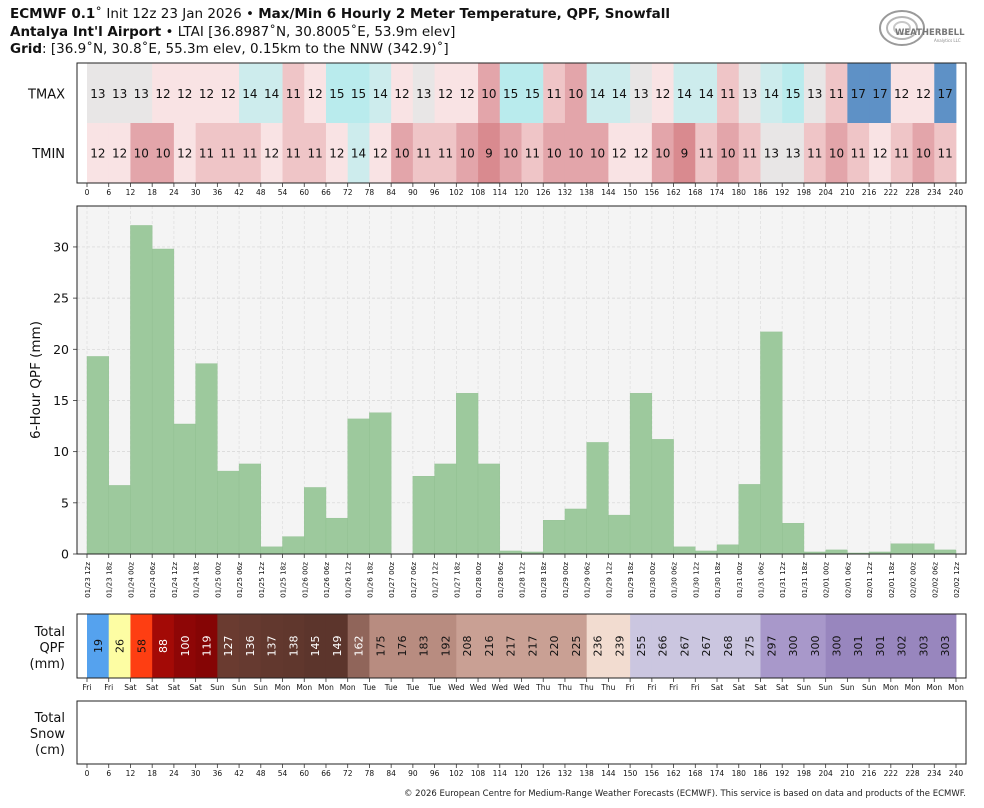 The height and width of the screenshot is (808, 984). Describe the element at coordinates (218, 192) in the screenshot. I see `x-tick-label: 36` at that location.